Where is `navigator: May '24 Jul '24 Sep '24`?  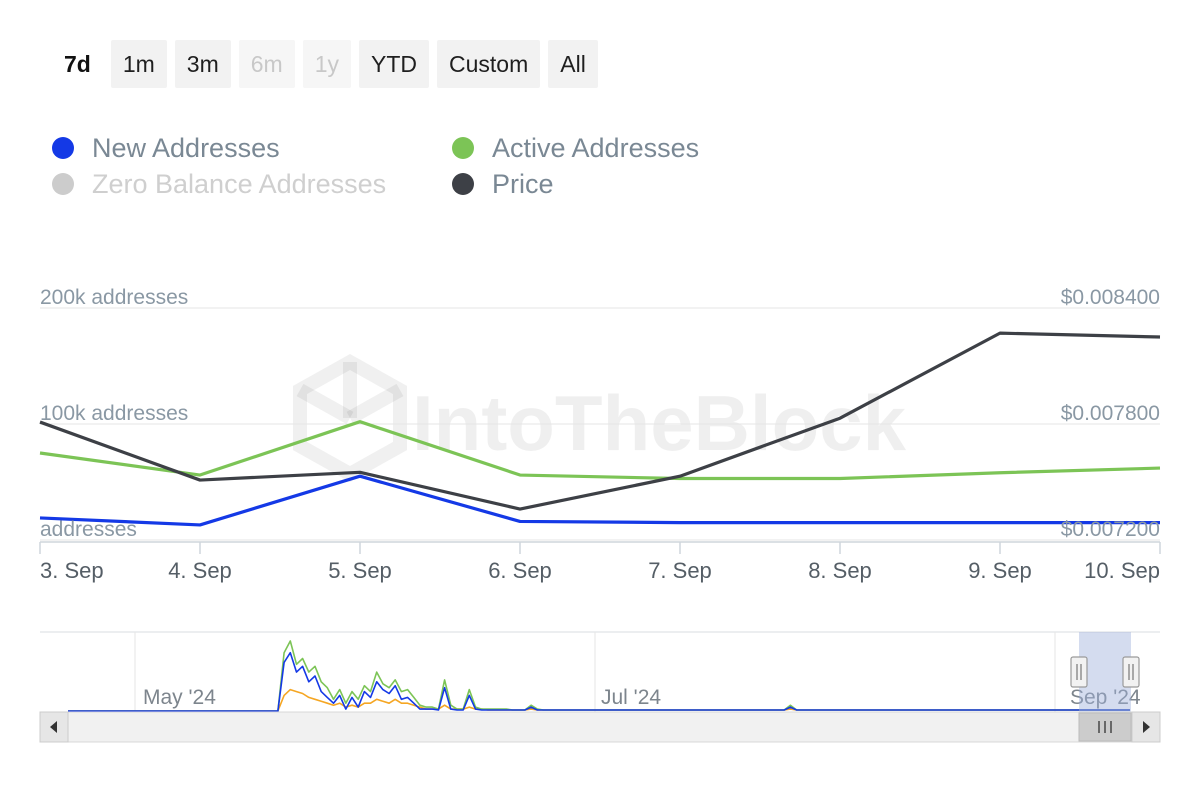
navigator: May '24 Jul '24 Sep '24 is located at coordinates (600, 687).